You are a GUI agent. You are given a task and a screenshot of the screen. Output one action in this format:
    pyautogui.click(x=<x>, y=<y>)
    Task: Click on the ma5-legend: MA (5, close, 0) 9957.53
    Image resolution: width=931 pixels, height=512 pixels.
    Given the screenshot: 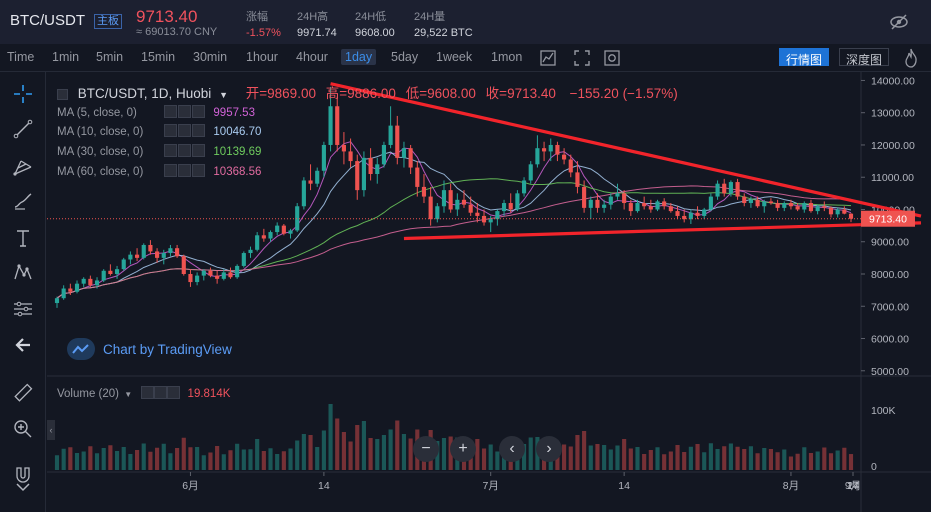 What is the action you would take?
    pyautogui.click(x=156, y=113)
    